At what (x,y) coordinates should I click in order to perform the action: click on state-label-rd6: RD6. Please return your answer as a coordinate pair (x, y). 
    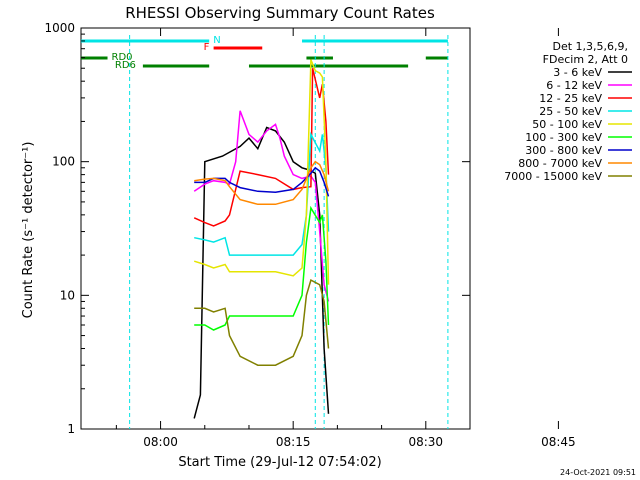
    Looking at the image, I should click on (125, 65).